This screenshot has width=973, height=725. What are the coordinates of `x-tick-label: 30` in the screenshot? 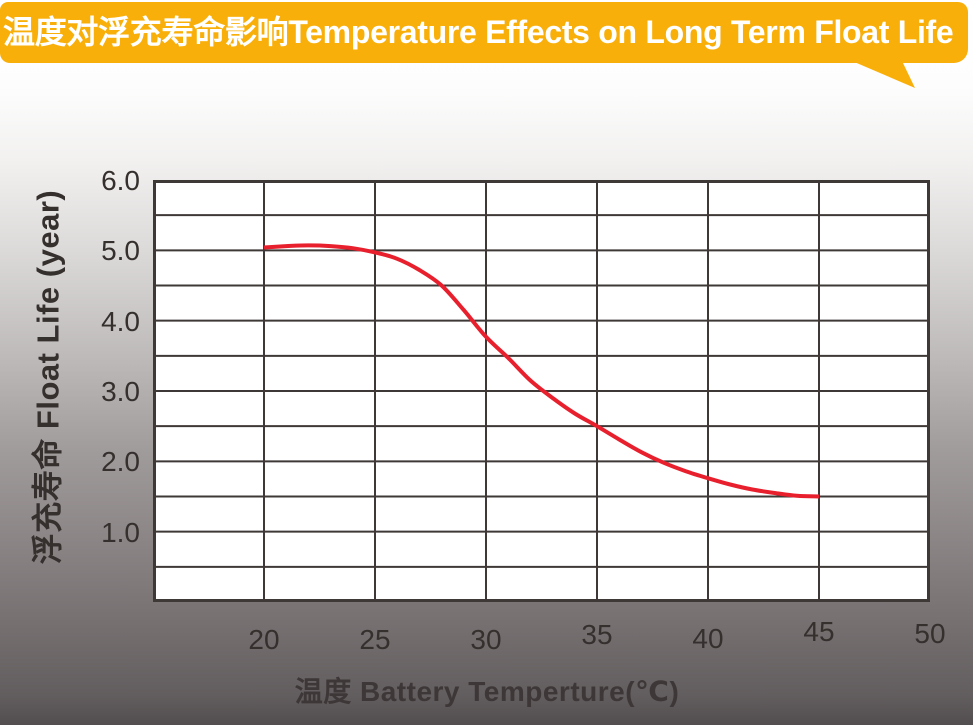 It's located at (486, 639).